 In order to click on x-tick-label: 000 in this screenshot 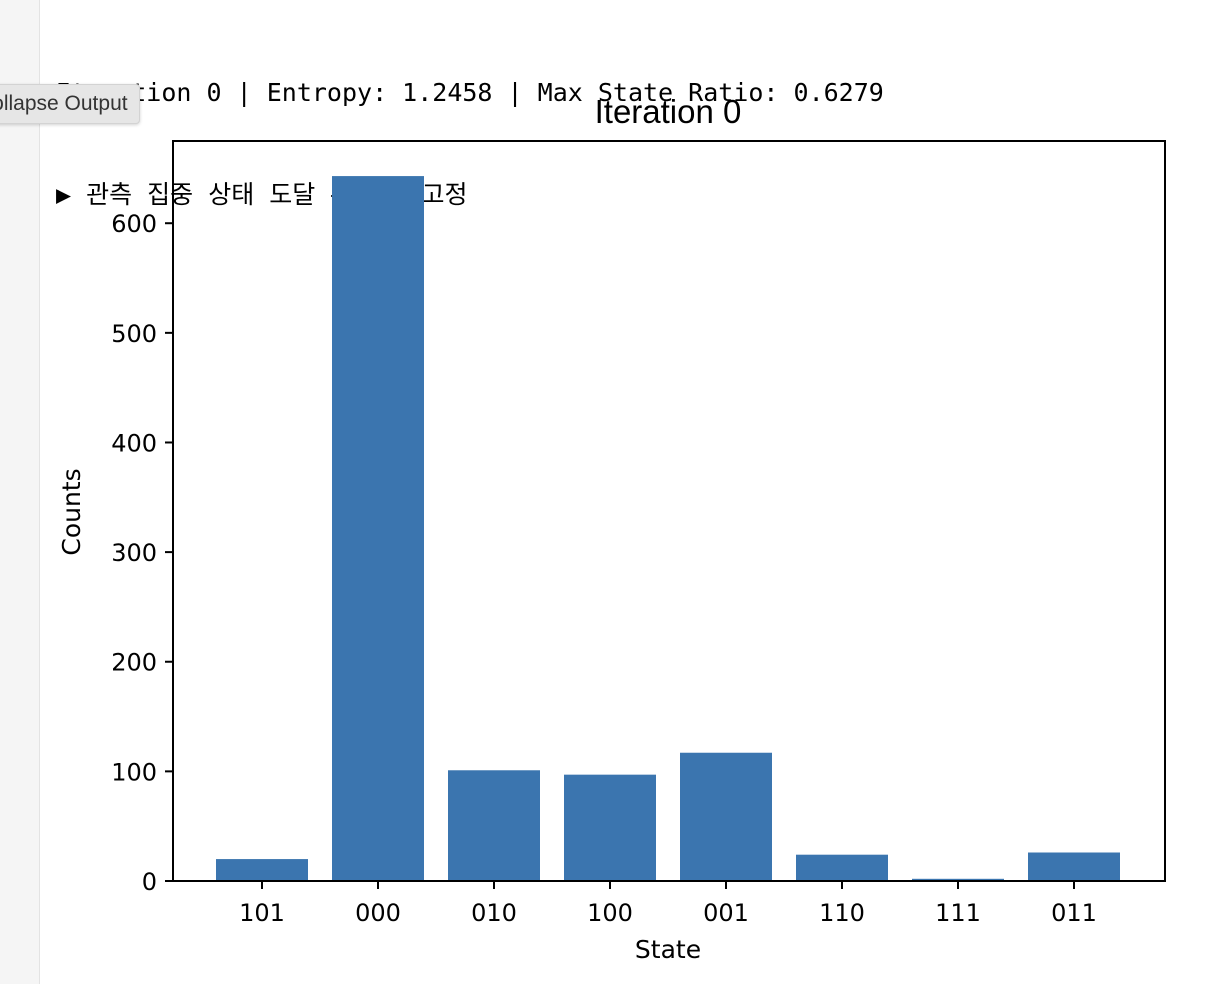, I will do `click(378, 913)`.